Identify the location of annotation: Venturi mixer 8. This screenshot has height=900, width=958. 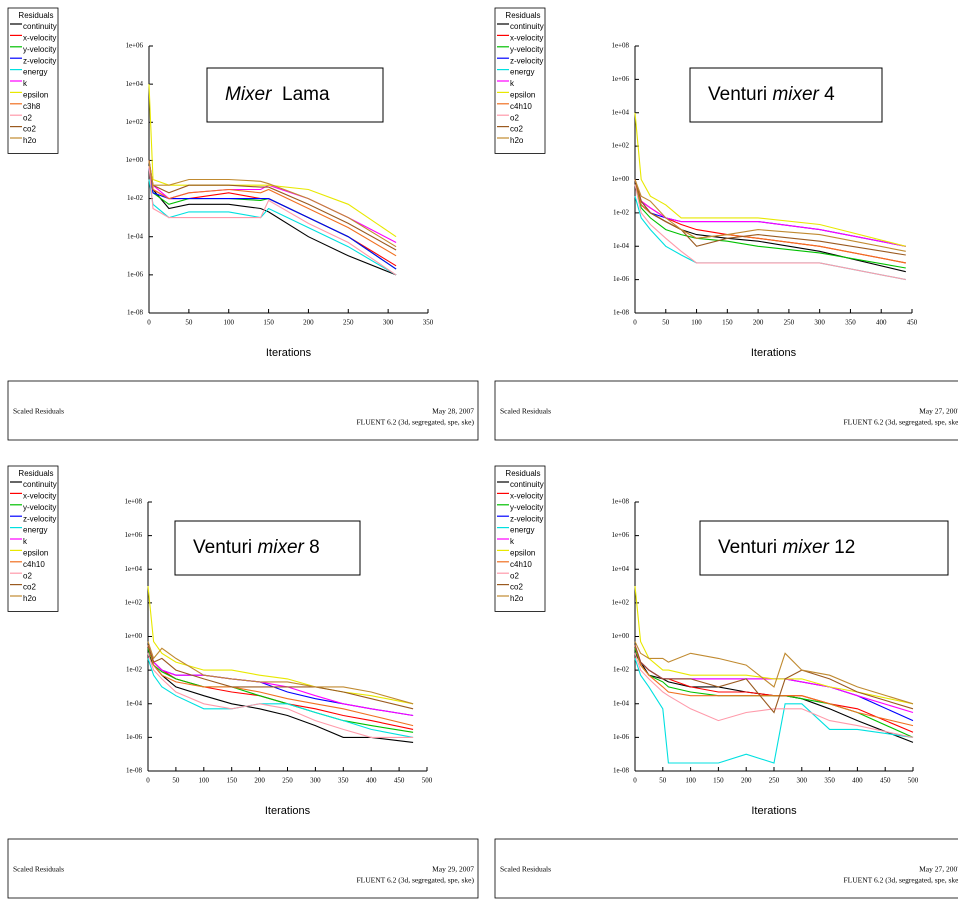
(256, 547).